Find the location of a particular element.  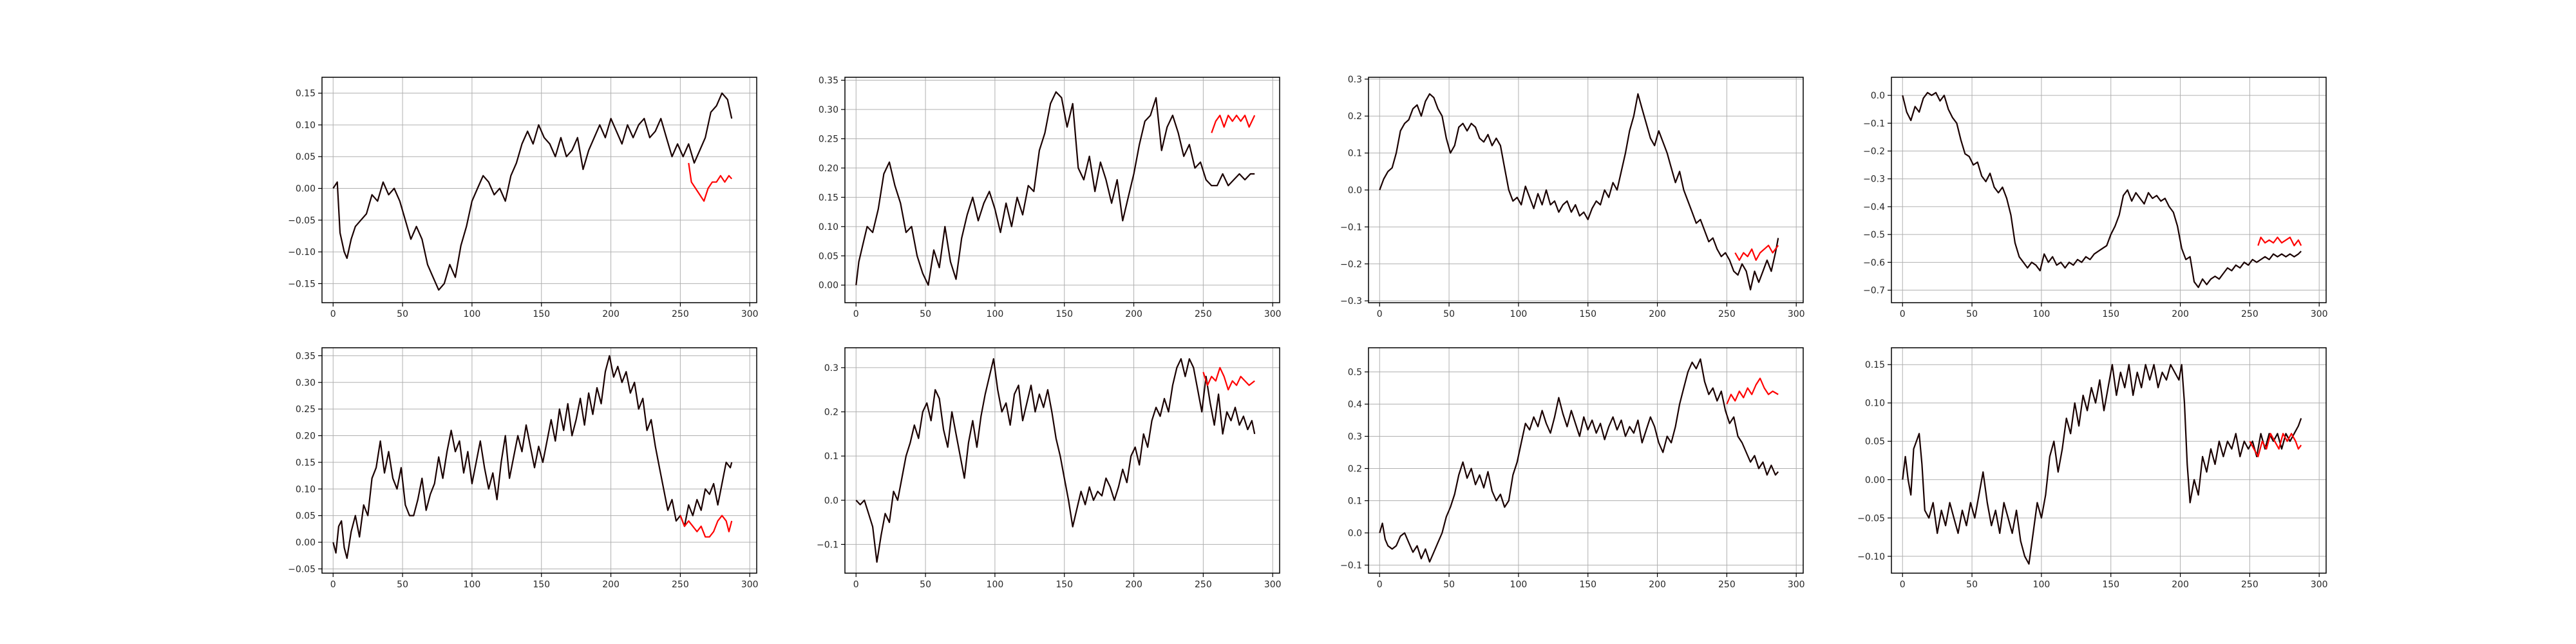

y-tick-label: −0.7 is located at coordinates (1874, 291).